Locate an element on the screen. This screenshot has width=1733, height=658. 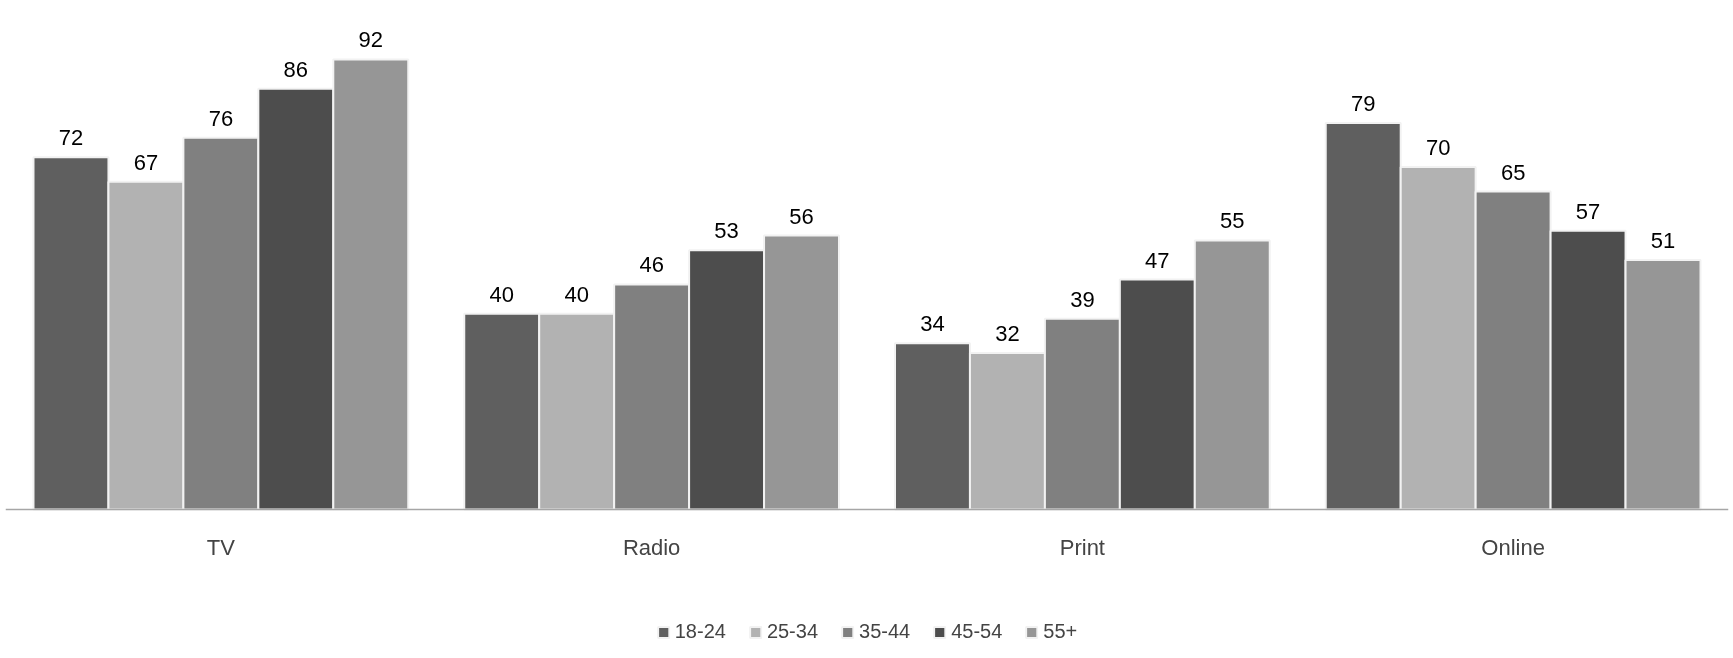
data-label: 47 is located at coordinates (1157, 260).